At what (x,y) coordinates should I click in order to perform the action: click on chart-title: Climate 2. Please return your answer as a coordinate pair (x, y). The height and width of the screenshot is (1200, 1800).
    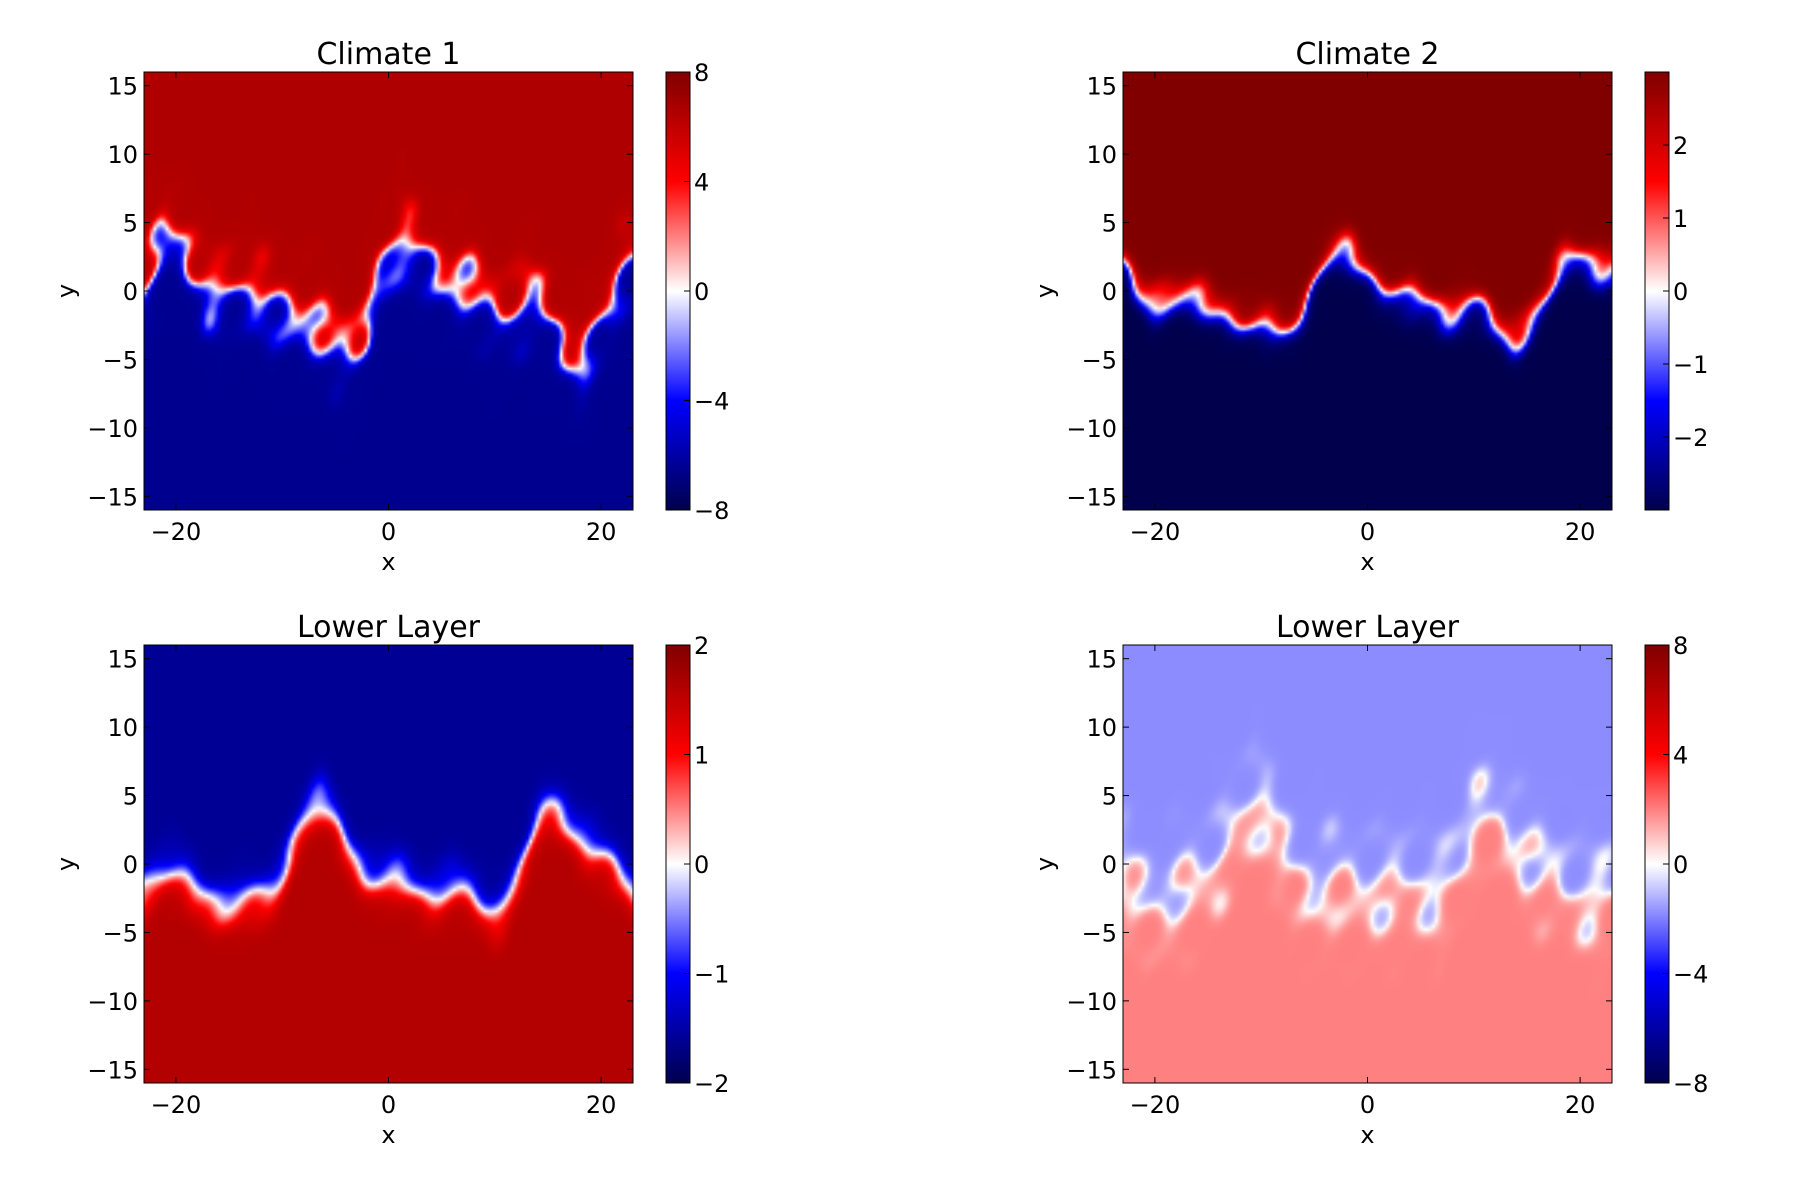
    Looking at the image, I should click on (1367, 54).